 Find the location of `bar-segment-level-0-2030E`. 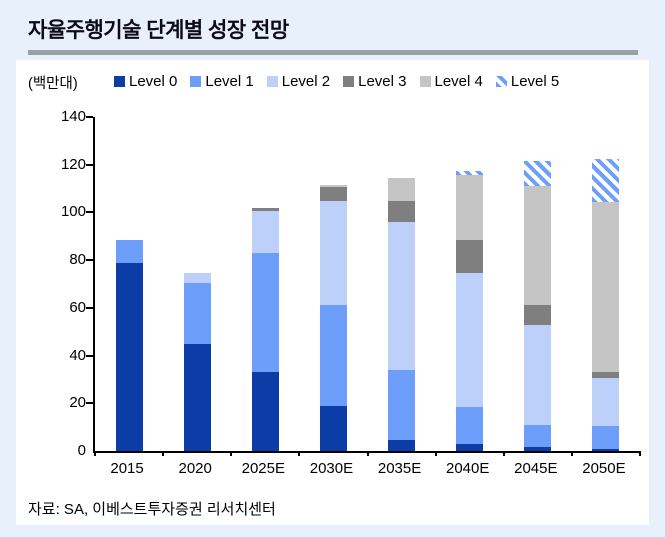

bar-segment-level-0-2030E is located at coordinates (333, 428).